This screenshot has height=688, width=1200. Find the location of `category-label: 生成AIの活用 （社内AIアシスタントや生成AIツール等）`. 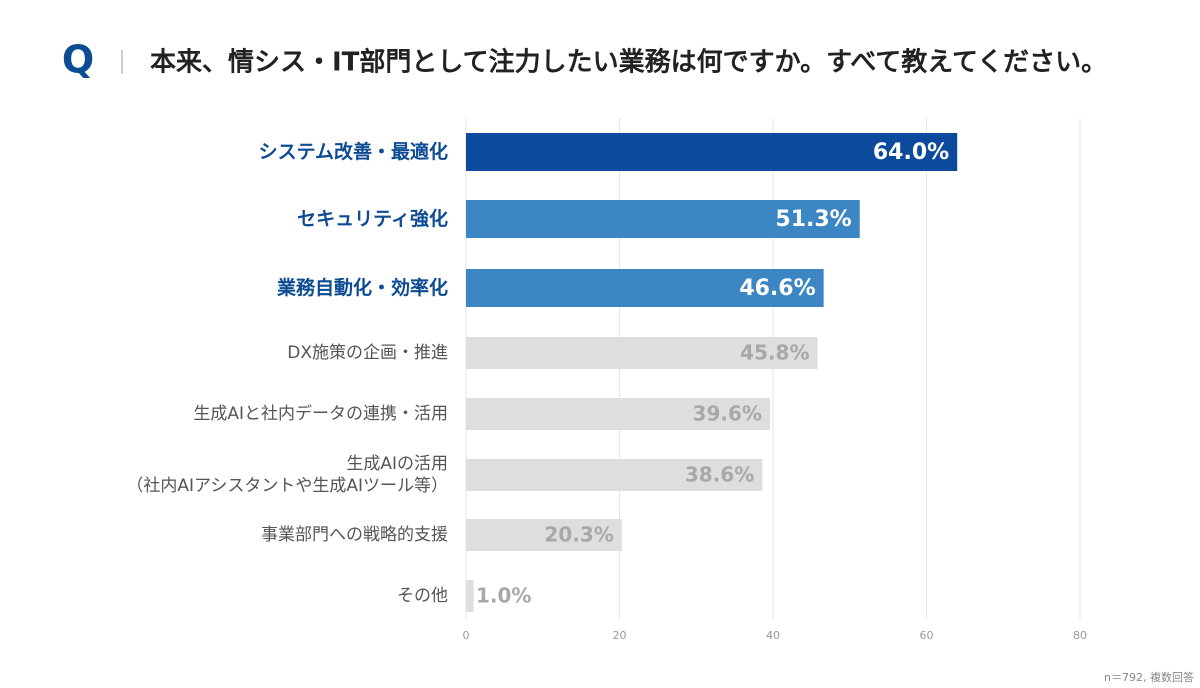

category-label: 生成AIの活用 （社内AIアシスタントや生成AIツール等） is located at coordinates (287, 475).